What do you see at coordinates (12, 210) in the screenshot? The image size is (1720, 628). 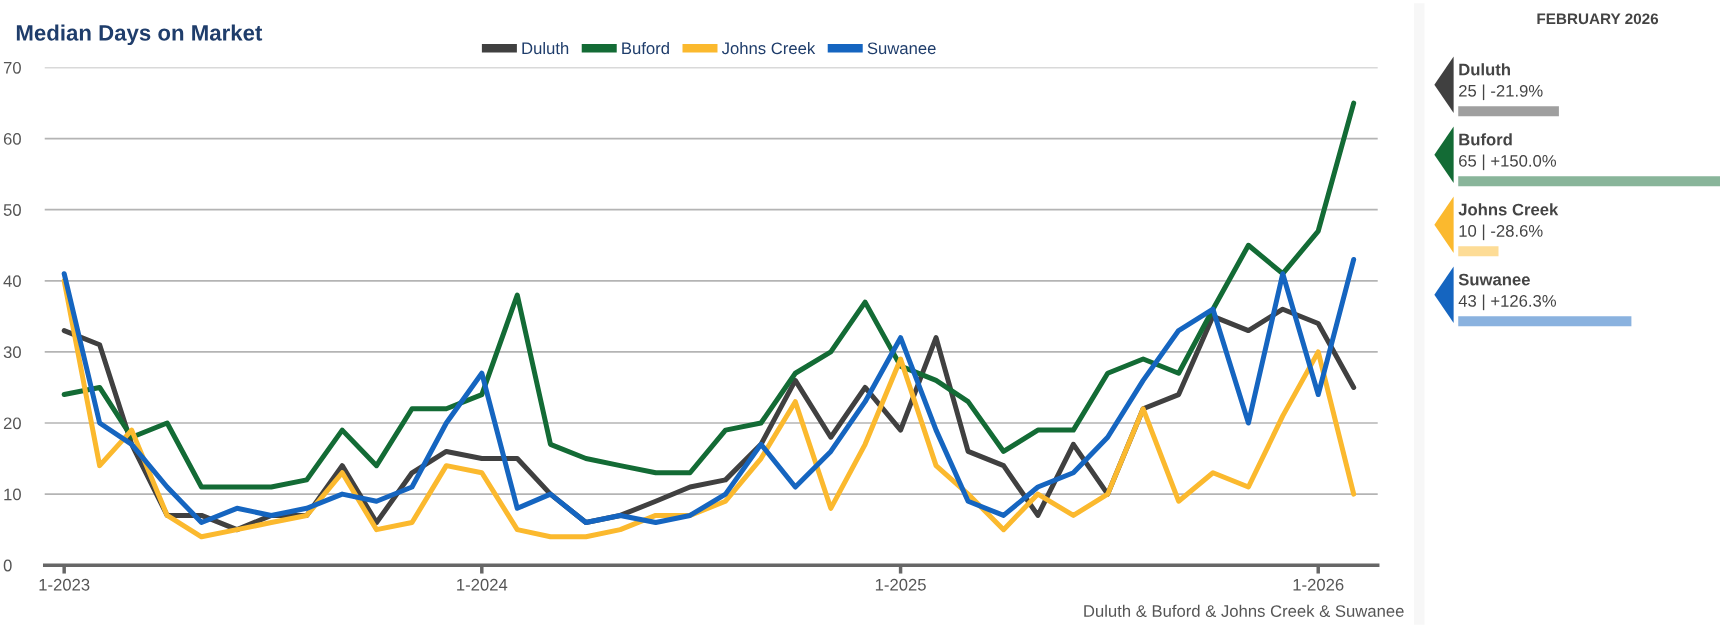 I see `y-tick-label: 50` at bounding box center [12, 210].